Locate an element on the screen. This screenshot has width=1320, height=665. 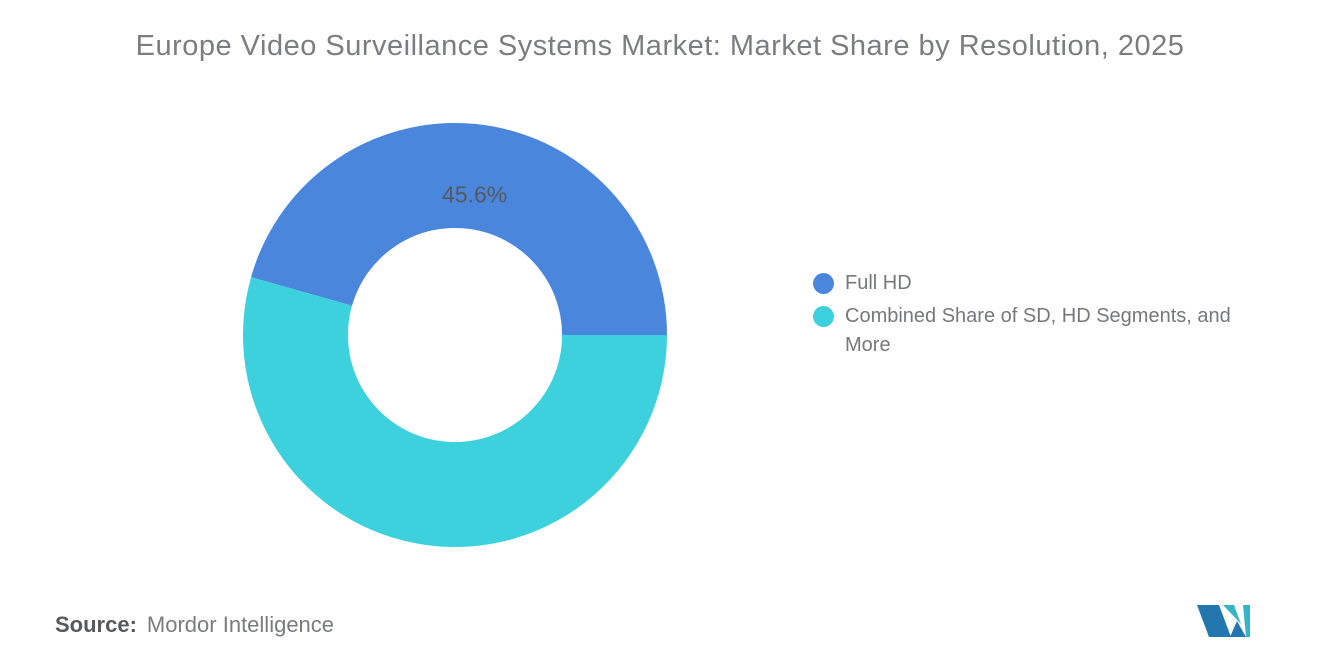
source-value: Mordor Intelligence is located at coordinates (240, 624).